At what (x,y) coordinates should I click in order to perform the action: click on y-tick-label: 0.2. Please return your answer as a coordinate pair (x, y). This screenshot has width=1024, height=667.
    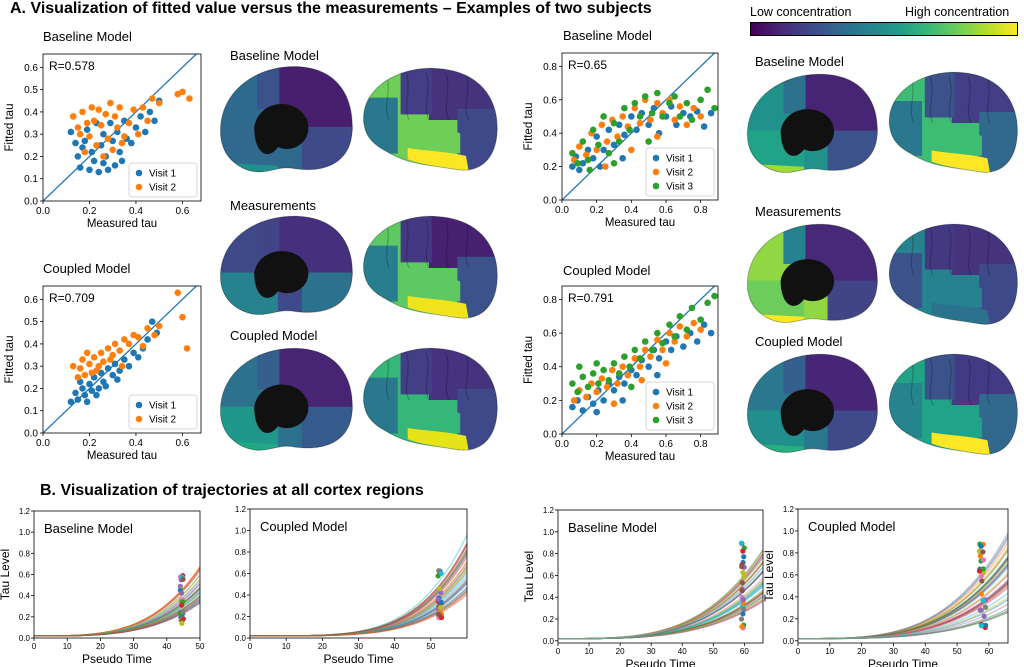
    Looking at the image, I should click on (31, 157).